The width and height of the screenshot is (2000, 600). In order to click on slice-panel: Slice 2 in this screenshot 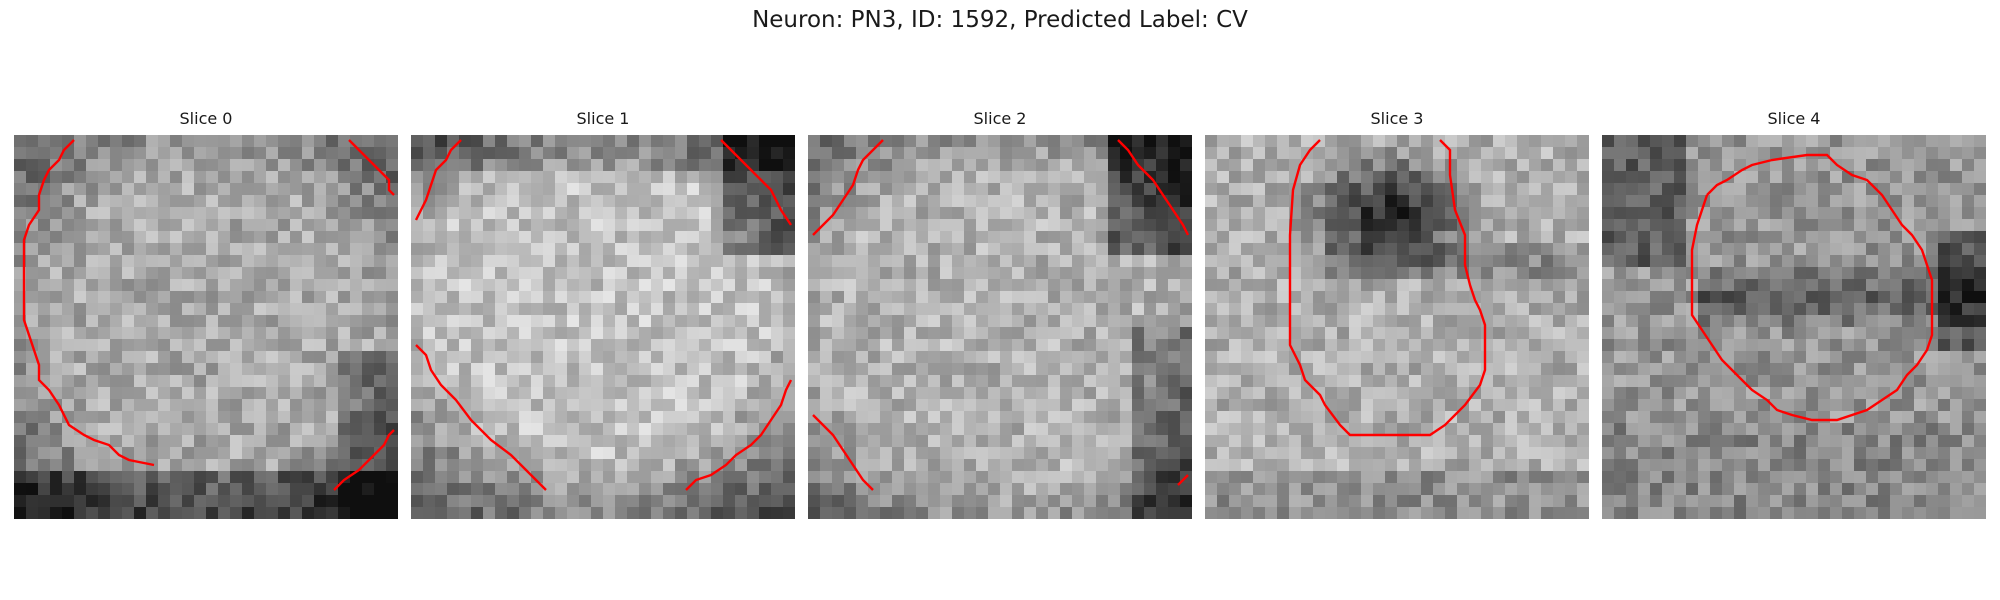, I will do `click(1000, 312)`.